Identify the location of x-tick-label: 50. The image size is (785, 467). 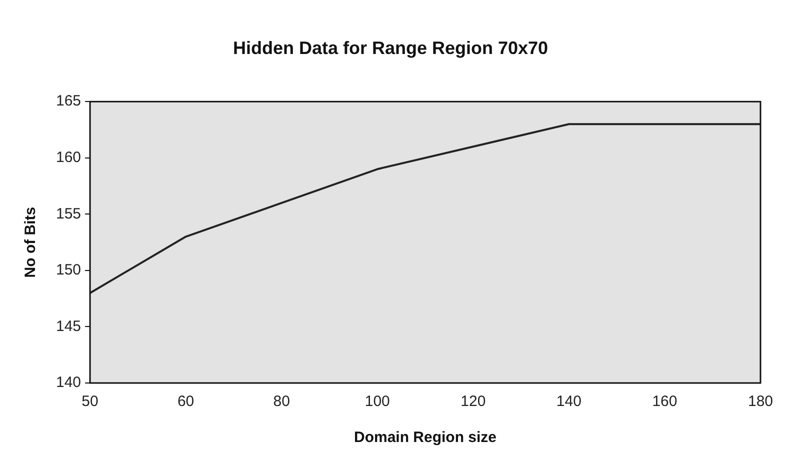
(90, 401).